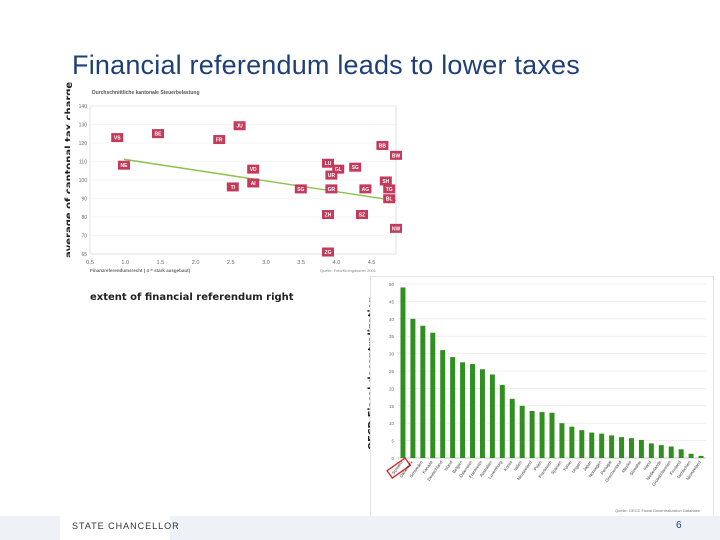 Image resolution: width=720 pixels, height=540 pixels. What do you see at coordinates (328, 215) in the screenshot?
I see `scatter-point: ZH` at bounding box center [328, 215].